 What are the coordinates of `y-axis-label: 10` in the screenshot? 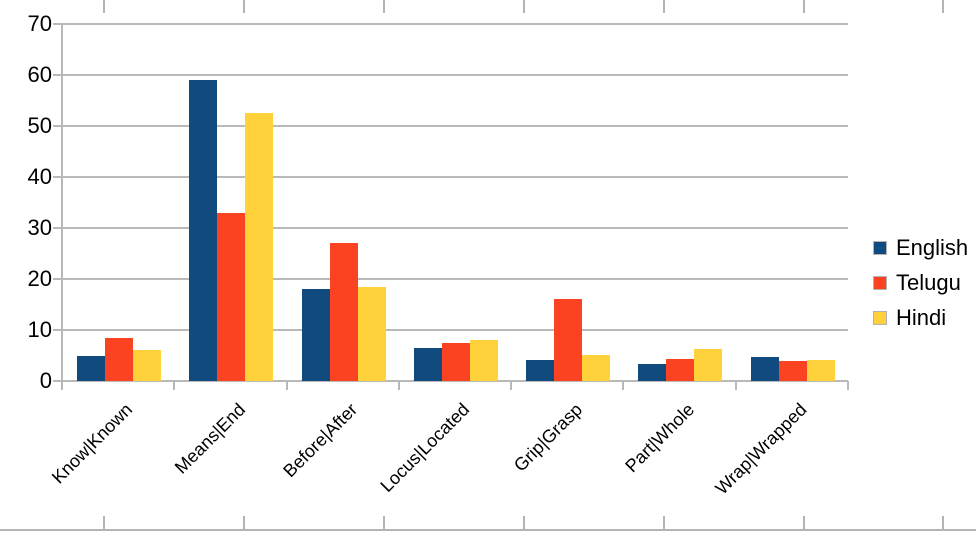 It's located at (39, 329).